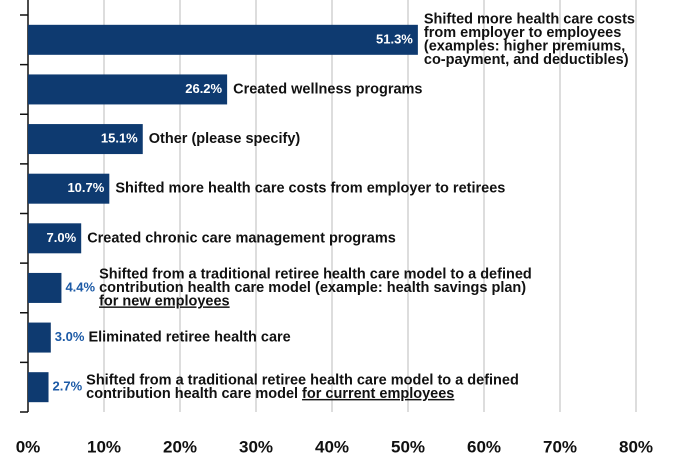 The width and height of the screenshot is (673, 462). What do you see at coordinates (70, 336) in the screenshot?
I see `value-label: 3.0%` at bounding box center [70, 336].